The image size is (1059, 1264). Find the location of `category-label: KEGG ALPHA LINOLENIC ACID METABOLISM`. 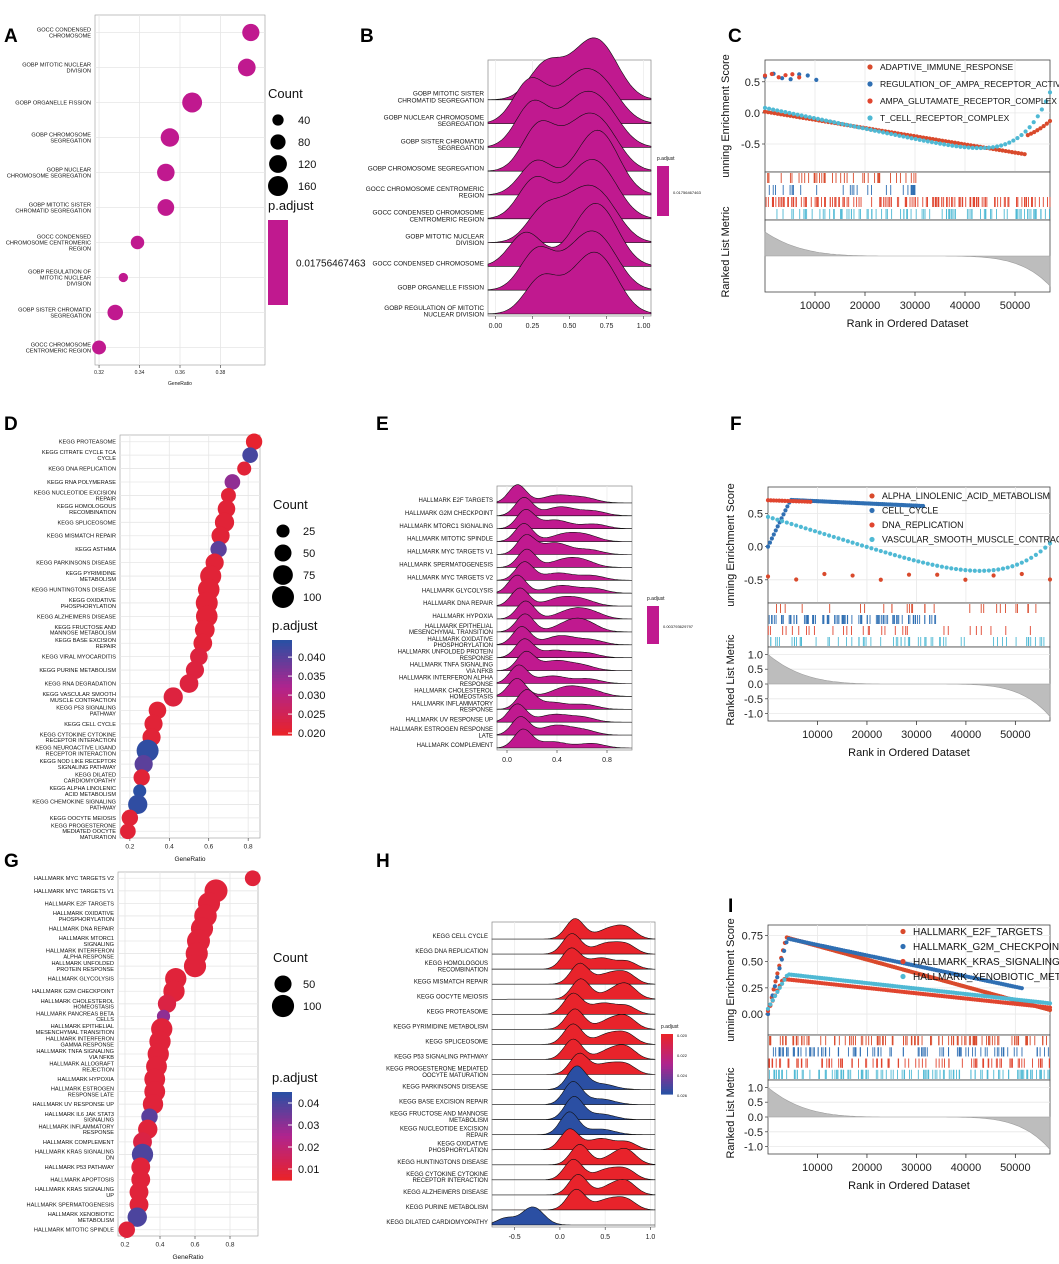

category-label: KEGG ALPHA LINOLENIC ACID METABOLISM is located at coordinates (82, 792).